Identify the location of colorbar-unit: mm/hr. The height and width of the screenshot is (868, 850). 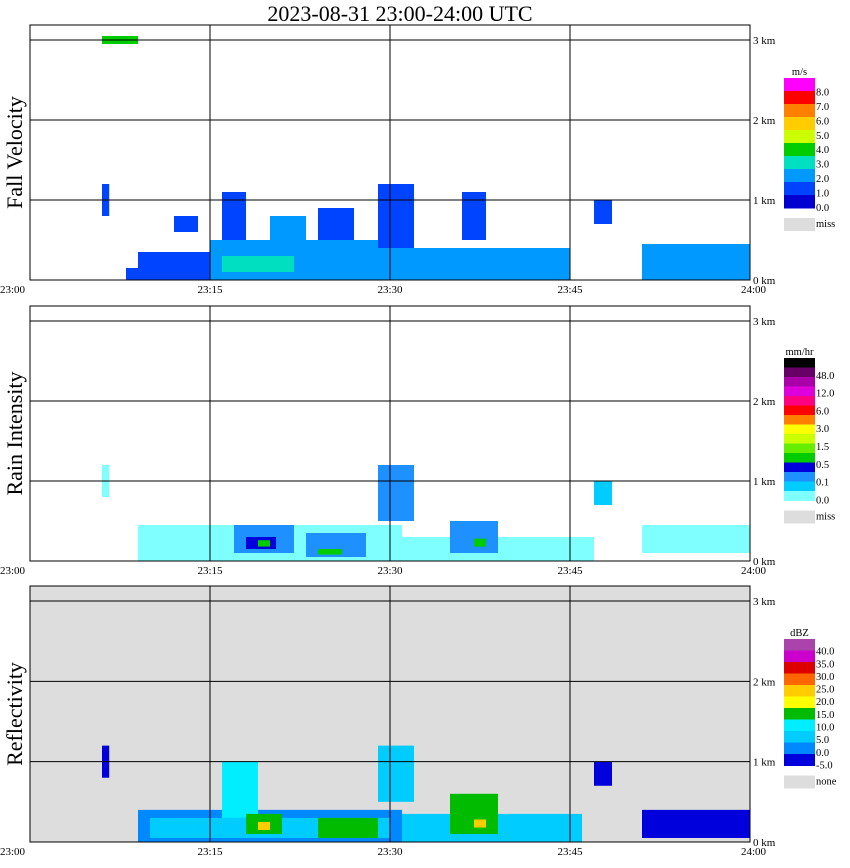
(800, 352).